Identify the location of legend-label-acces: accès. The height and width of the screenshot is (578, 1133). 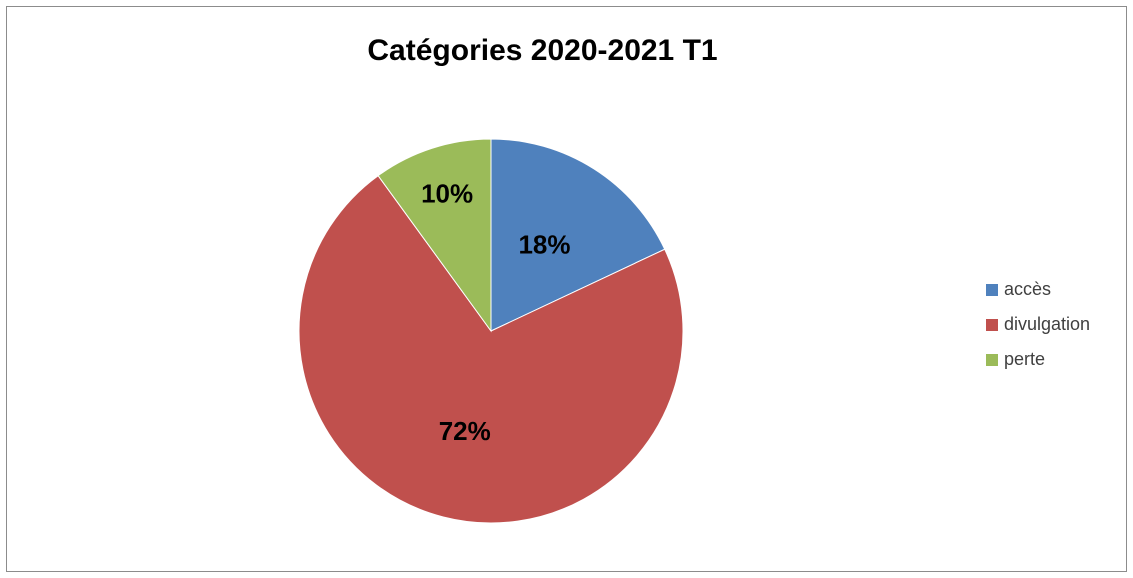
(1028, 289).